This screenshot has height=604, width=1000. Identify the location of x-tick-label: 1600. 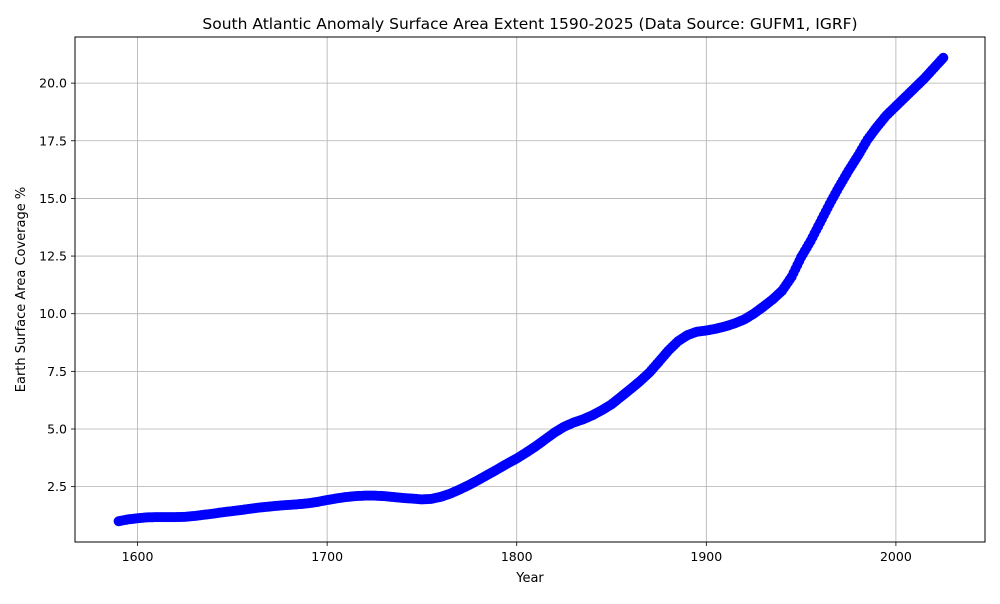
(138, 556).